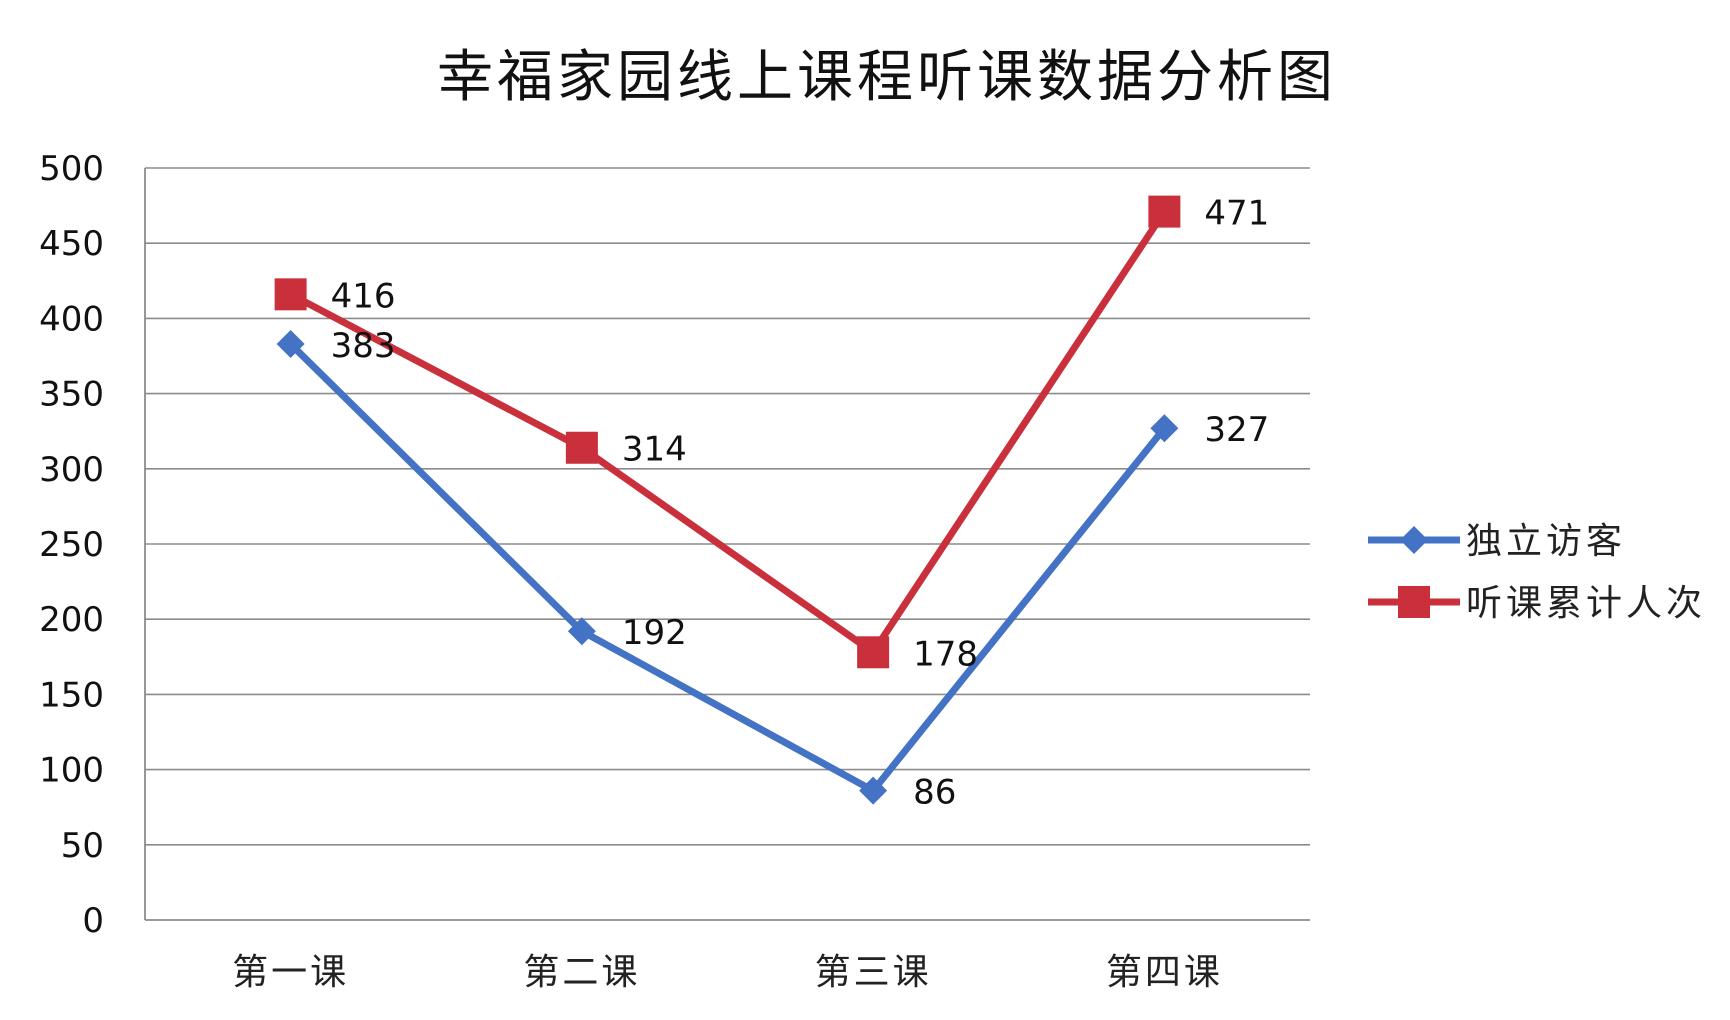 This screenshot has height=1020, width=1730. What do you see at coordinates (873, 972) in the screenshot?
I see `x-tick-label: 第三课` at bounding box center [873, 972].